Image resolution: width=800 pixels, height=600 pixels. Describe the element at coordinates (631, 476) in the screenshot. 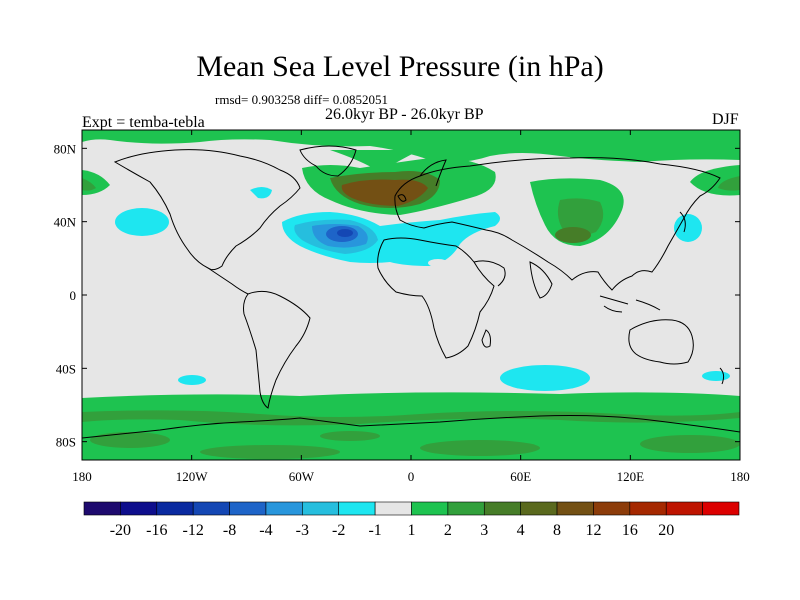

I see `x-tick-label: 120E` at that location.